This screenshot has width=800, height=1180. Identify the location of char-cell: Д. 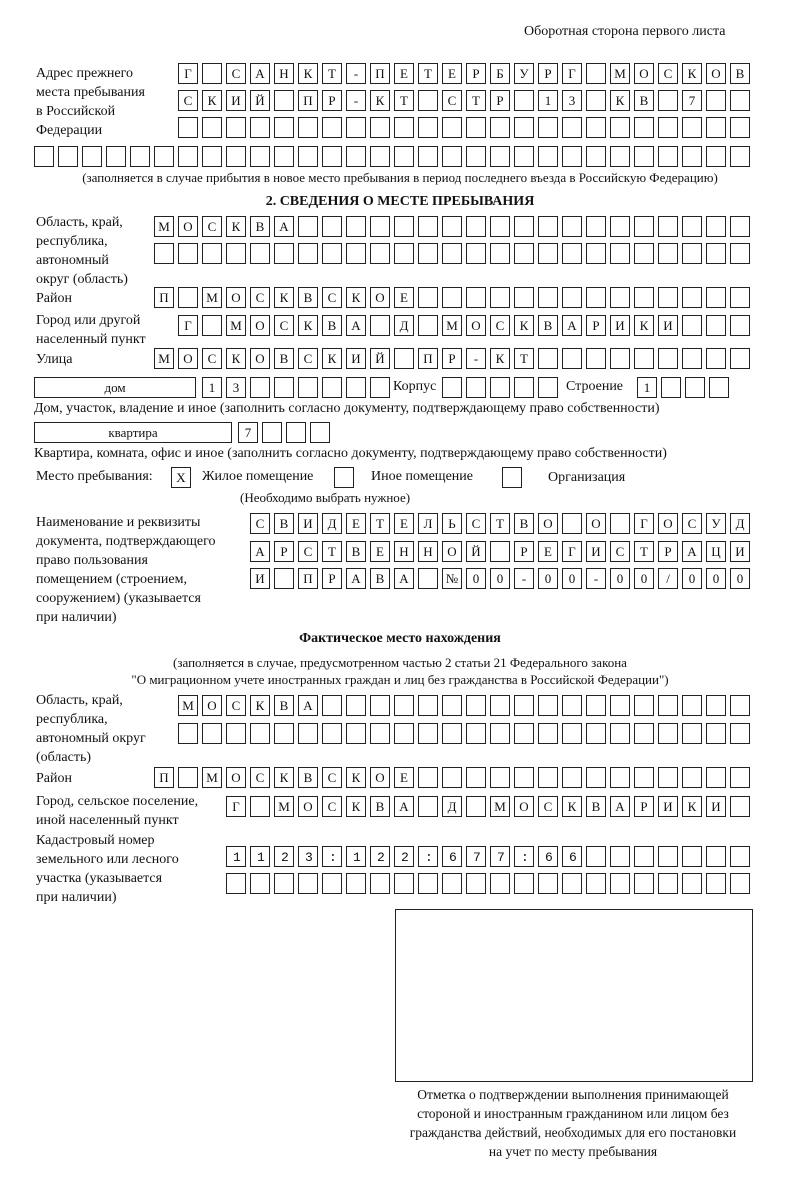
(740, 523).